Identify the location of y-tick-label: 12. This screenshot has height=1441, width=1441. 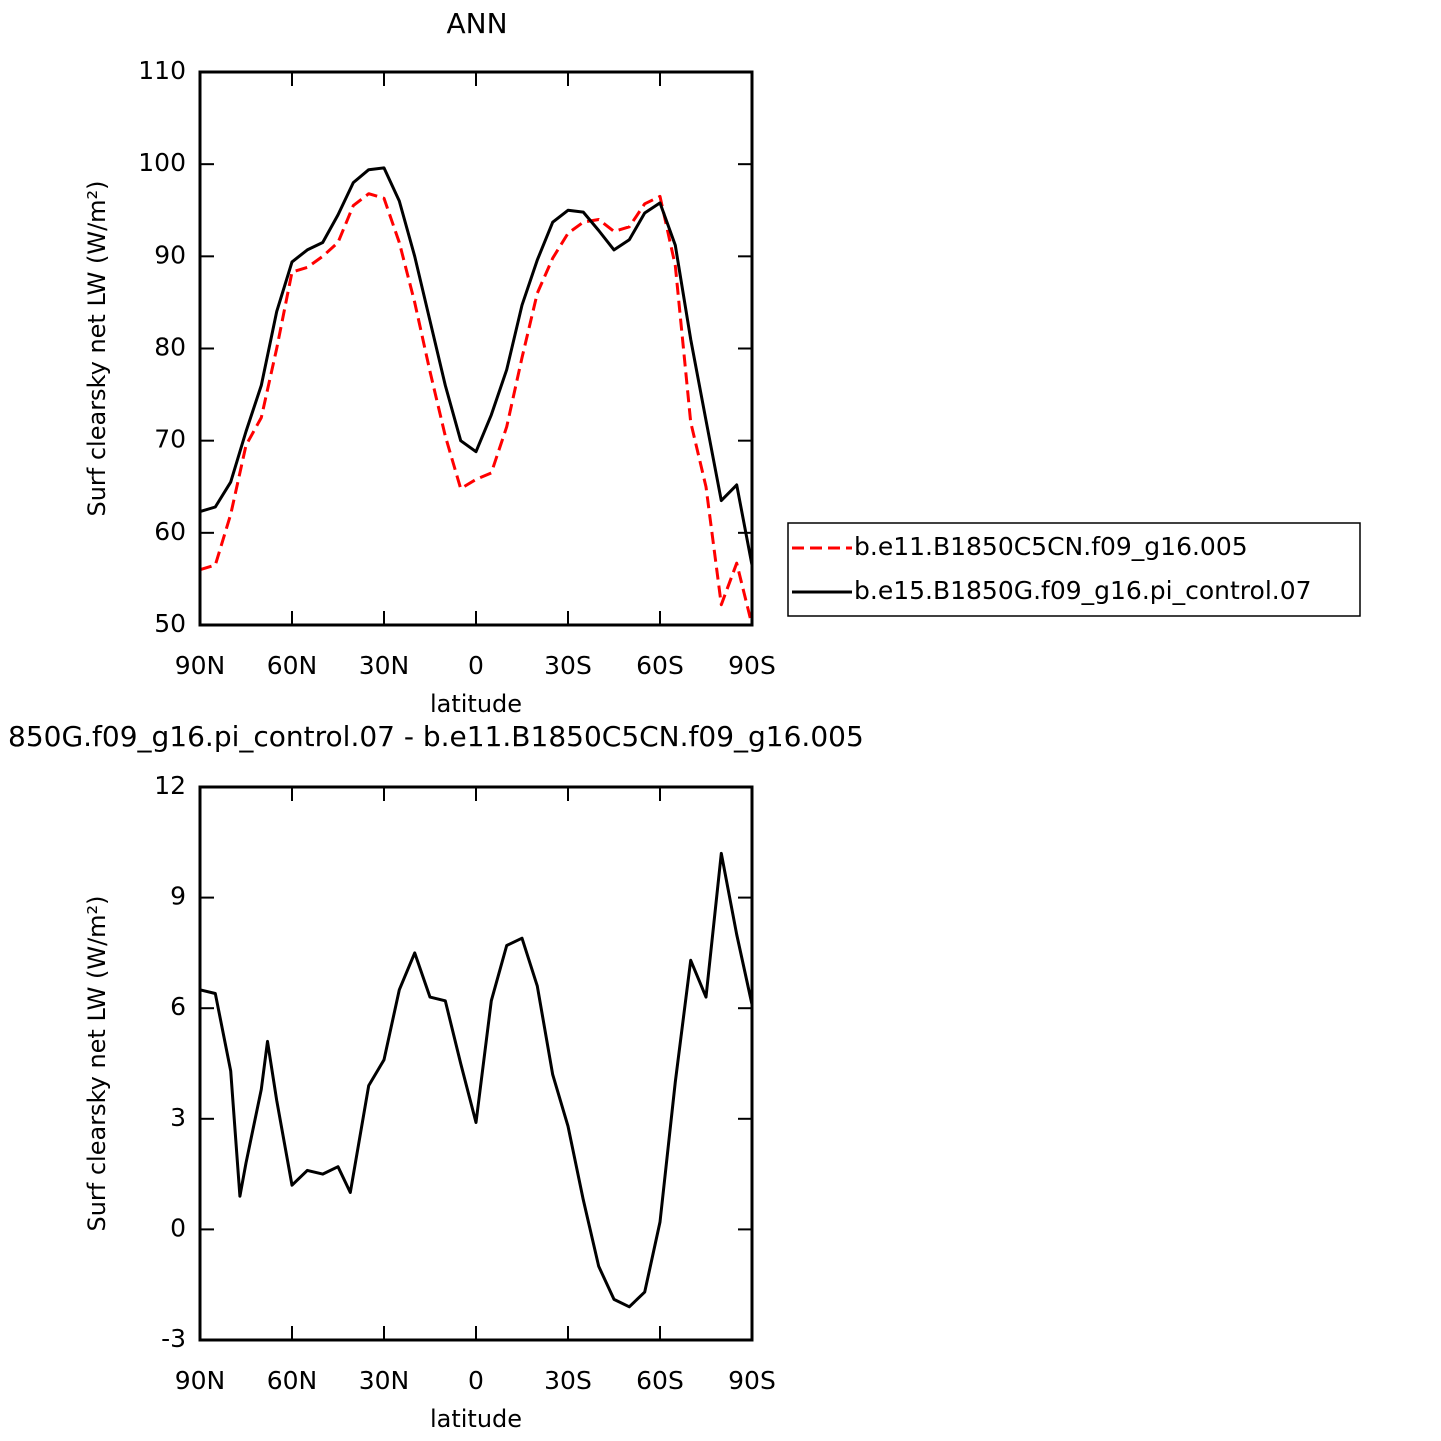
(170, 785).